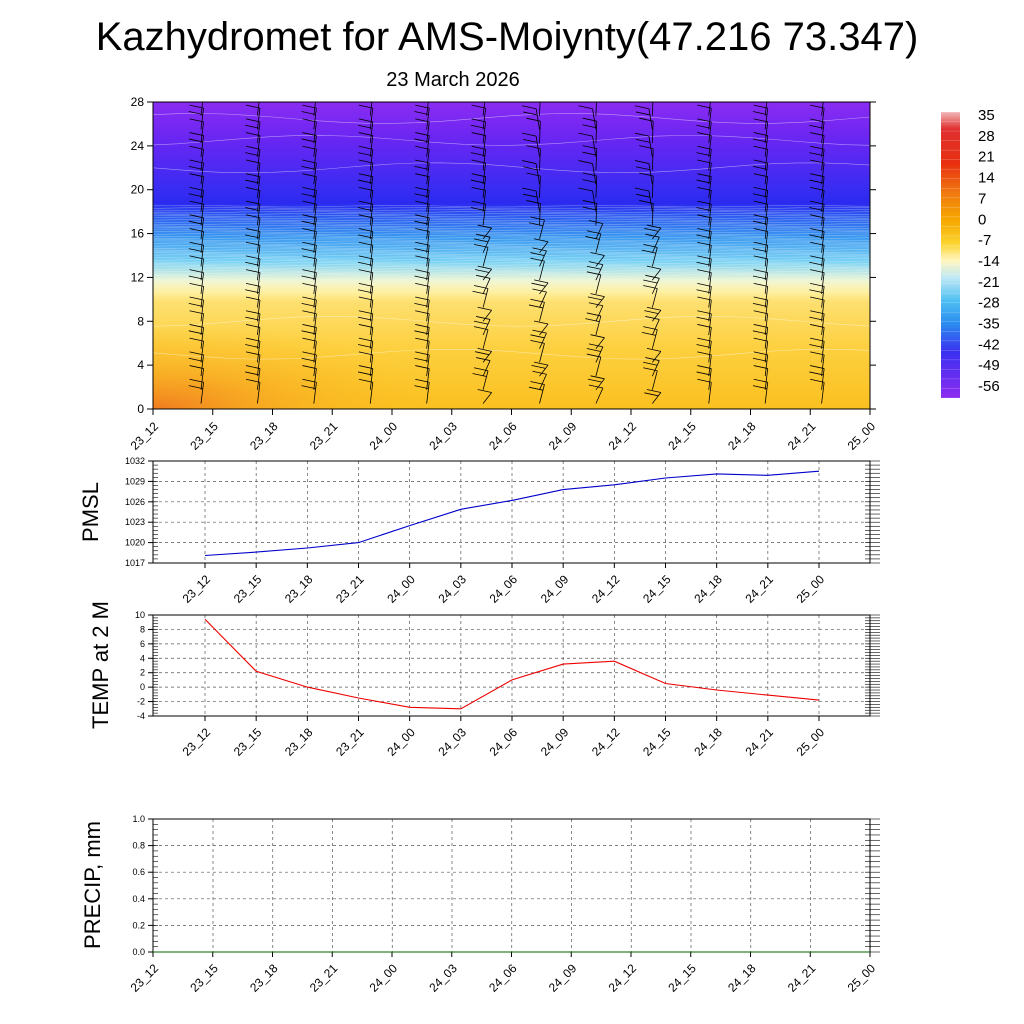 Image resolution: width=1024 pixels, height=1024 pixels. Describe the element at coordinates (138, 846) in the screenshot. I see `y-tick-label: 0.8` at that location.